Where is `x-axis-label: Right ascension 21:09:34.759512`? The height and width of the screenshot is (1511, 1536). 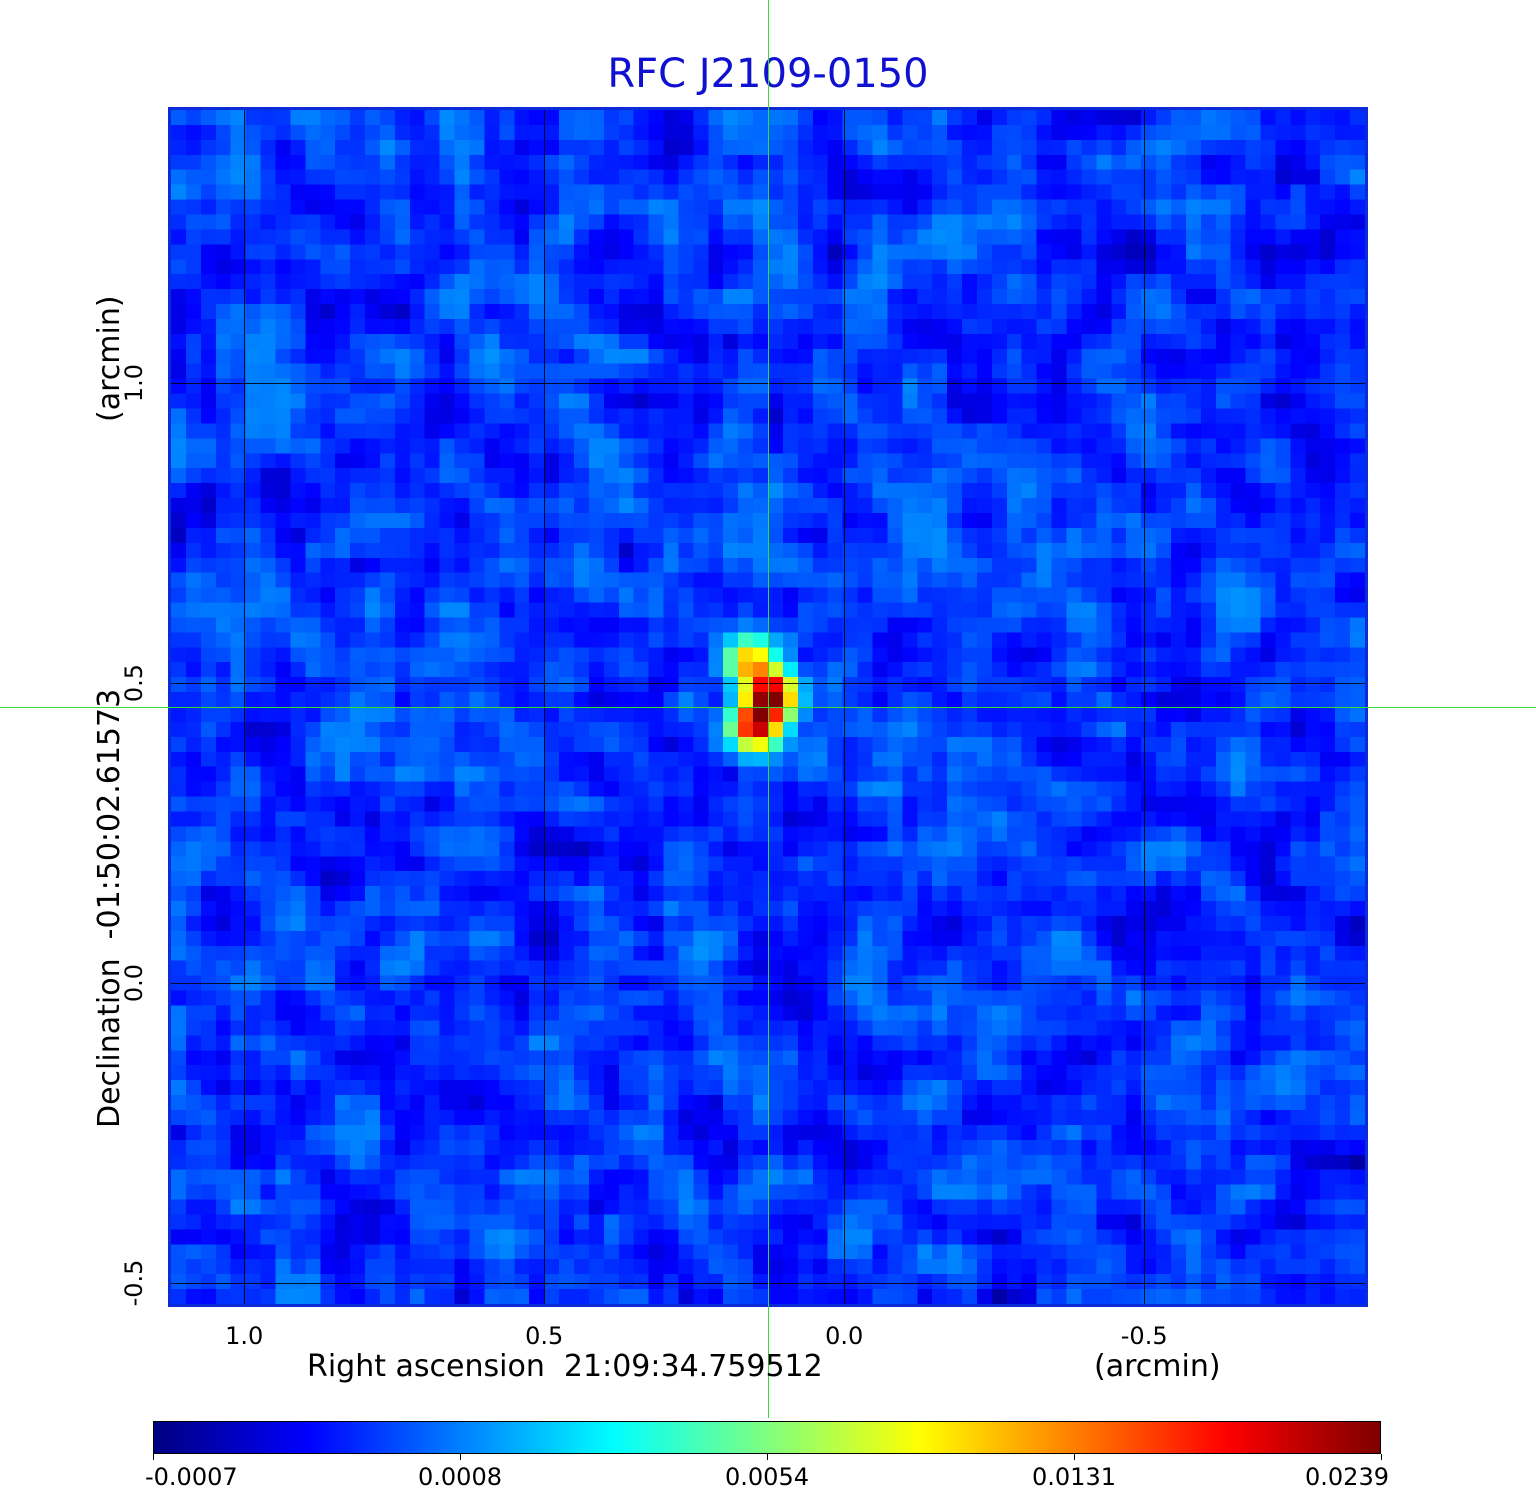
x-axis-label: Right ascension 21:09:34.759512 is located at coordinates (565, 1366).